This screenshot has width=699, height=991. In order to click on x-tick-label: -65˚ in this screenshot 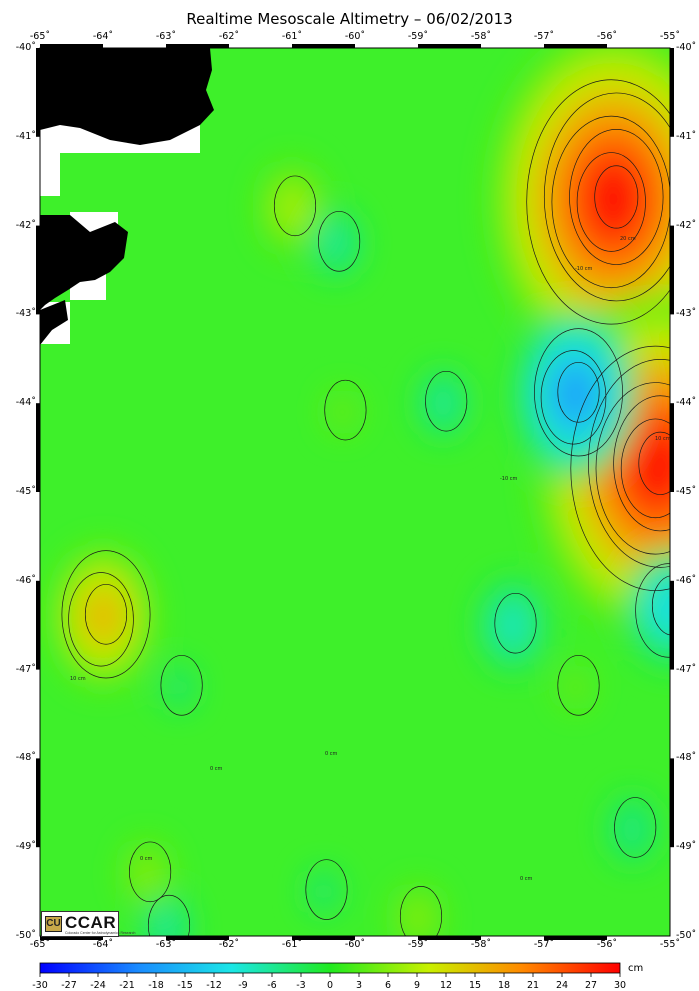, I will do `click(40, 36)`.